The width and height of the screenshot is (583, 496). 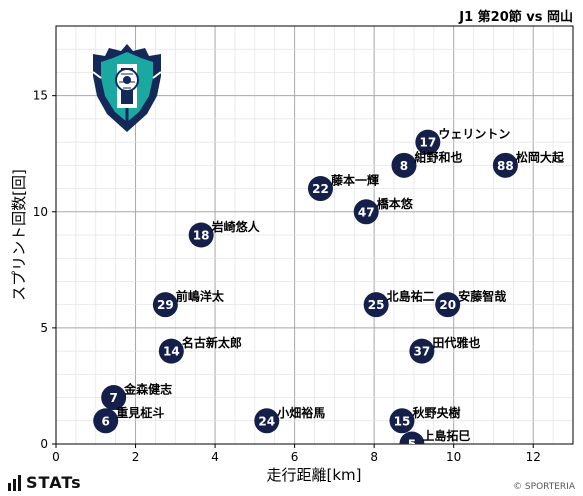 I want to click on player-name-label: 松岡大起, so click(x=540, y=156).